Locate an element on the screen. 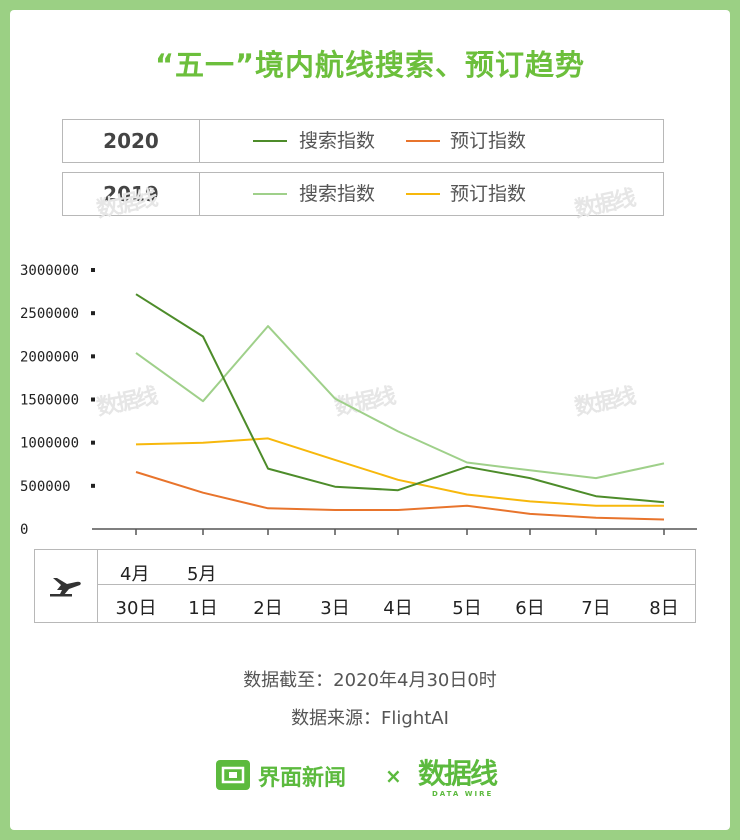  legend-row-2020: 2020 搜索指数 预订指数 is located at coordinates (363, 141).